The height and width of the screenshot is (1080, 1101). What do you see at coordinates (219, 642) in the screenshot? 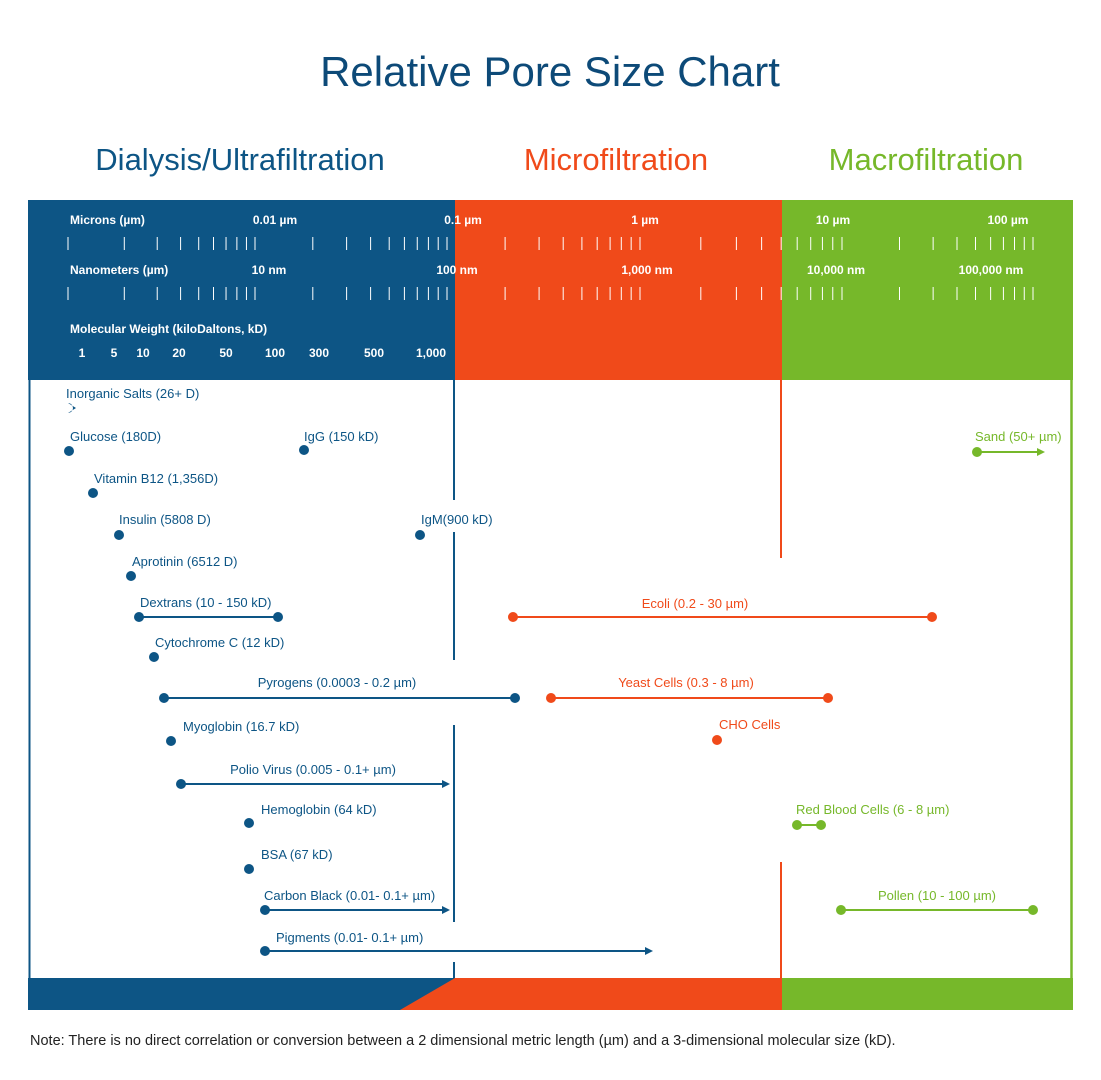
I see `cytochrome-label: Cytochrome C (12 kD)` at bounding box center [219, 642].